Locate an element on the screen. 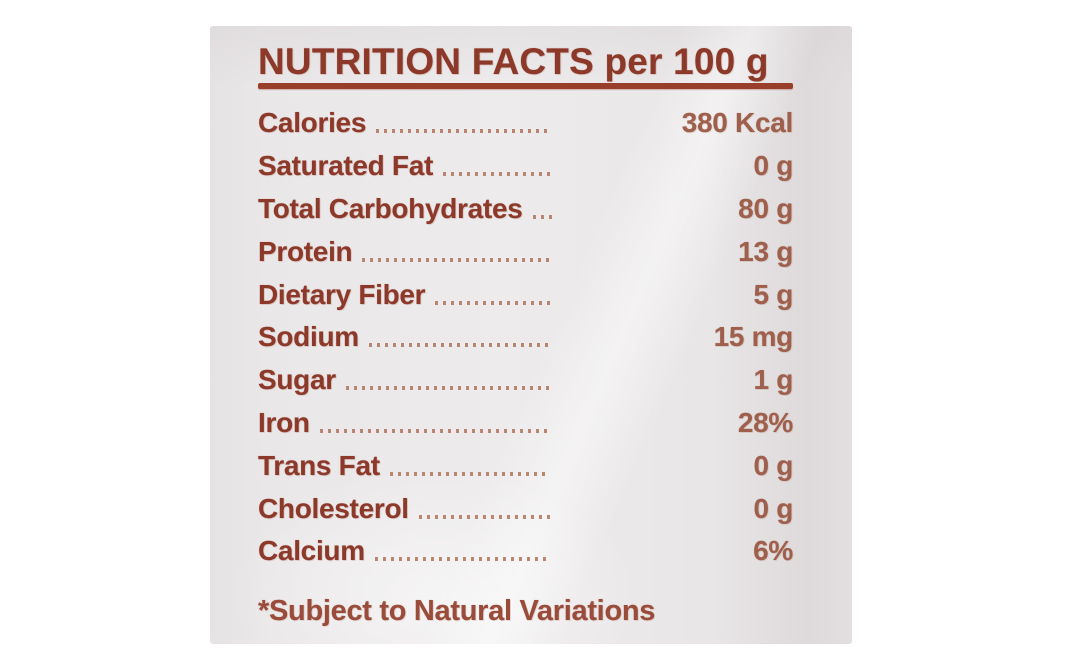  nutrient-value: 380 Kcal is located at coordinates (737, 123).